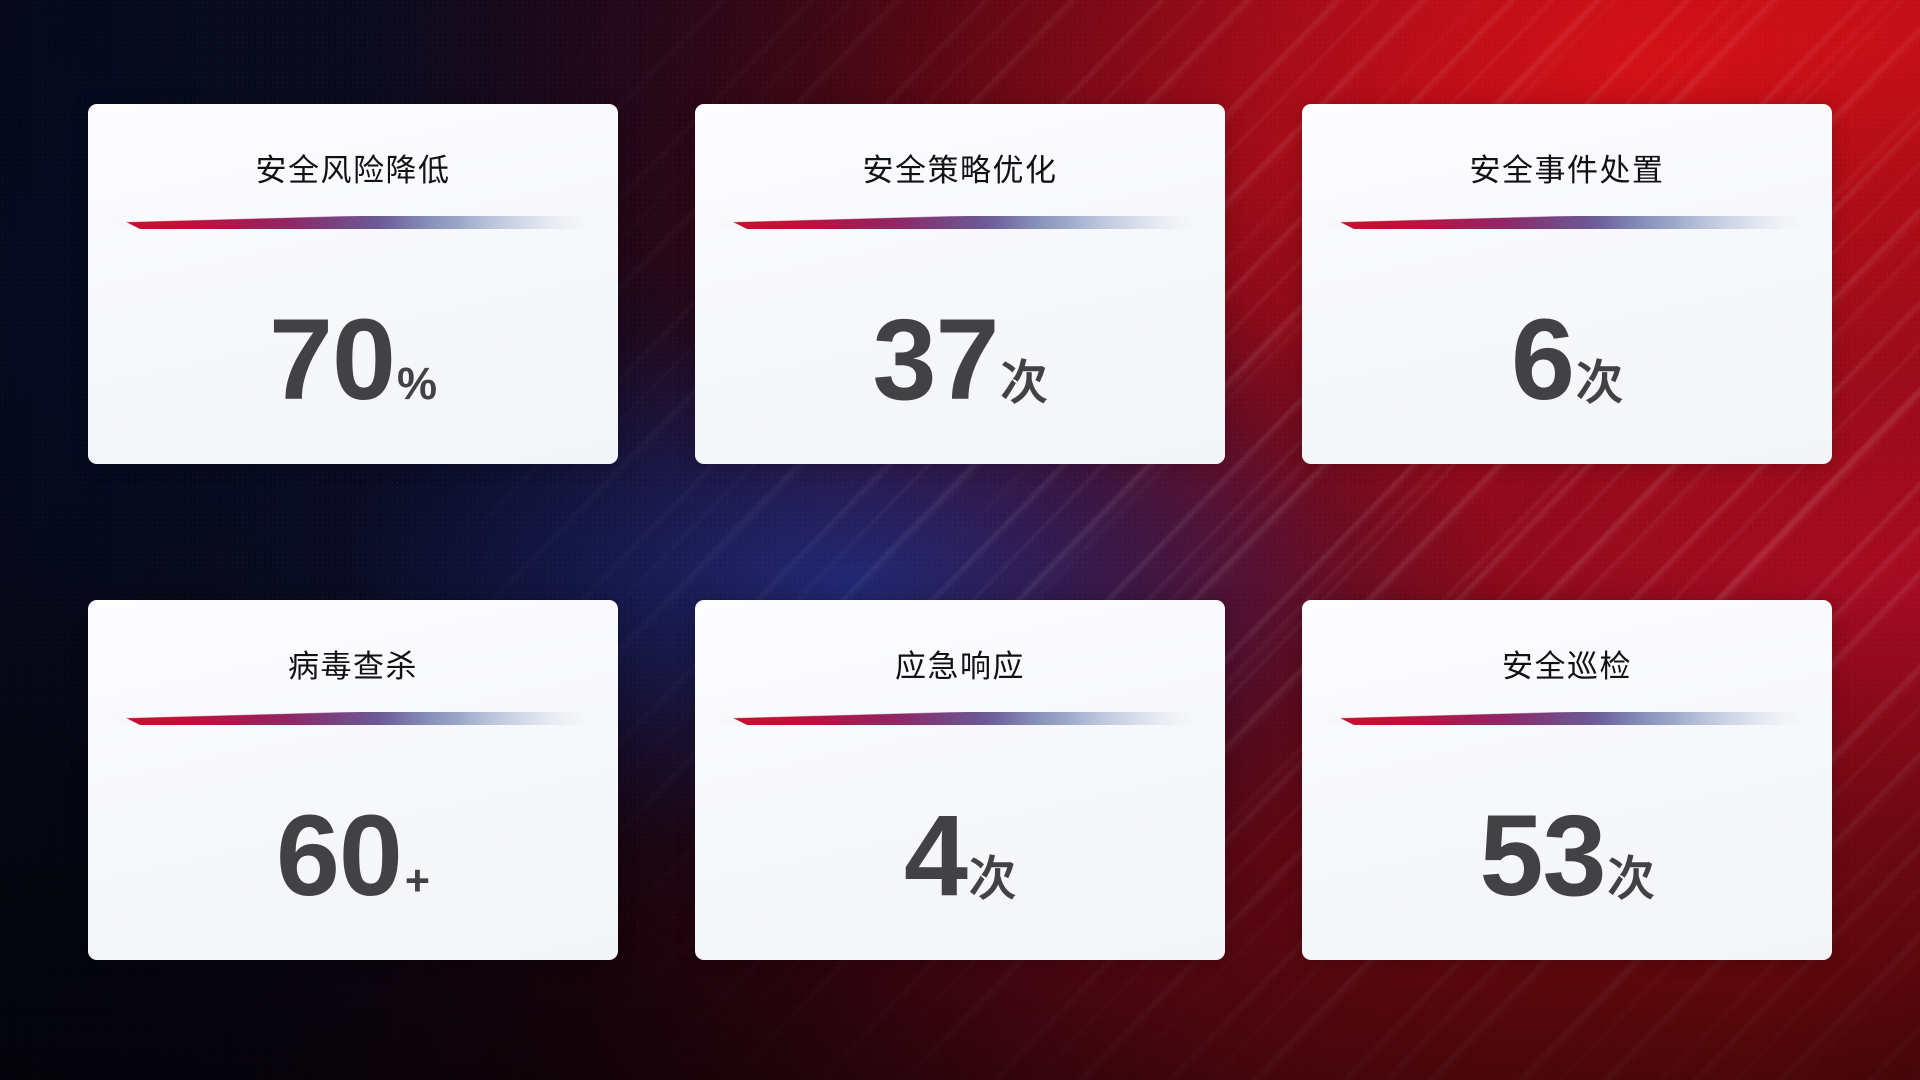 The image size is (1920, 1080). What do you see at coordinates (960, 170) in the screenshot?
I see `metric-card-title: 安全策略优化` at bounding box center [960, 170].